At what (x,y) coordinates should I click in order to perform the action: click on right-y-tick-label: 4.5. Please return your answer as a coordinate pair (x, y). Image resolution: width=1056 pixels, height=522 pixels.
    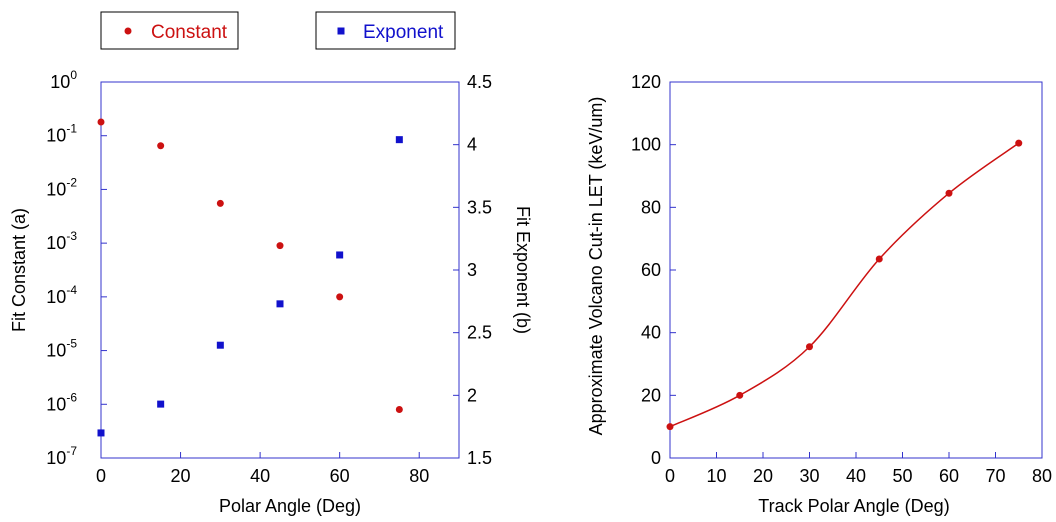
    Looking at the image, I should click on (479, 82).